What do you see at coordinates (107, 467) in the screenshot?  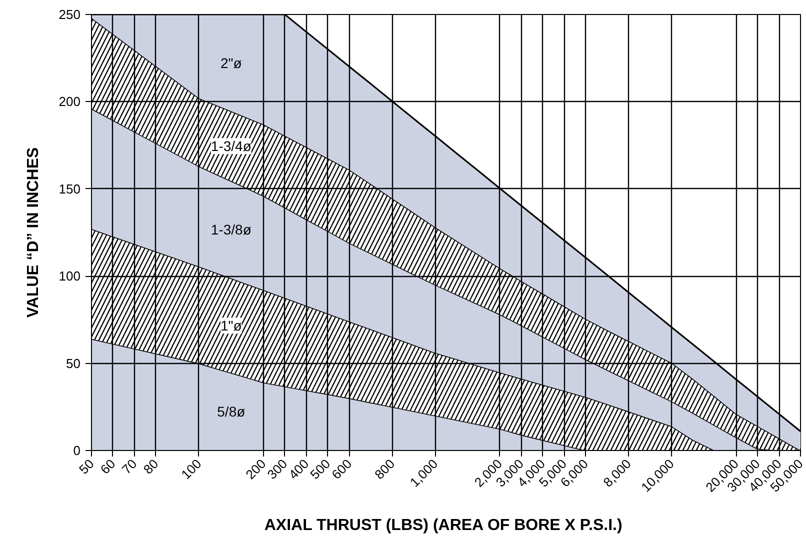 I see `x-tick-label: 60` at bounding box center [107, 467].